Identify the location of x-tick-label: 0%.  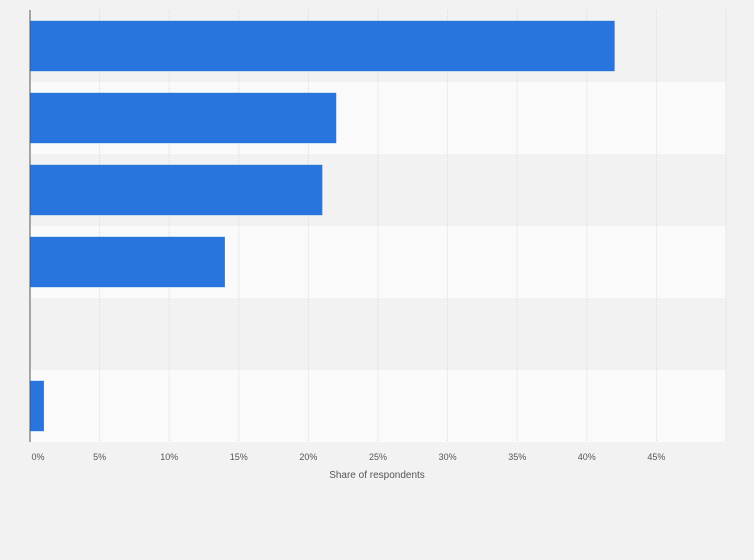
(37, 457).